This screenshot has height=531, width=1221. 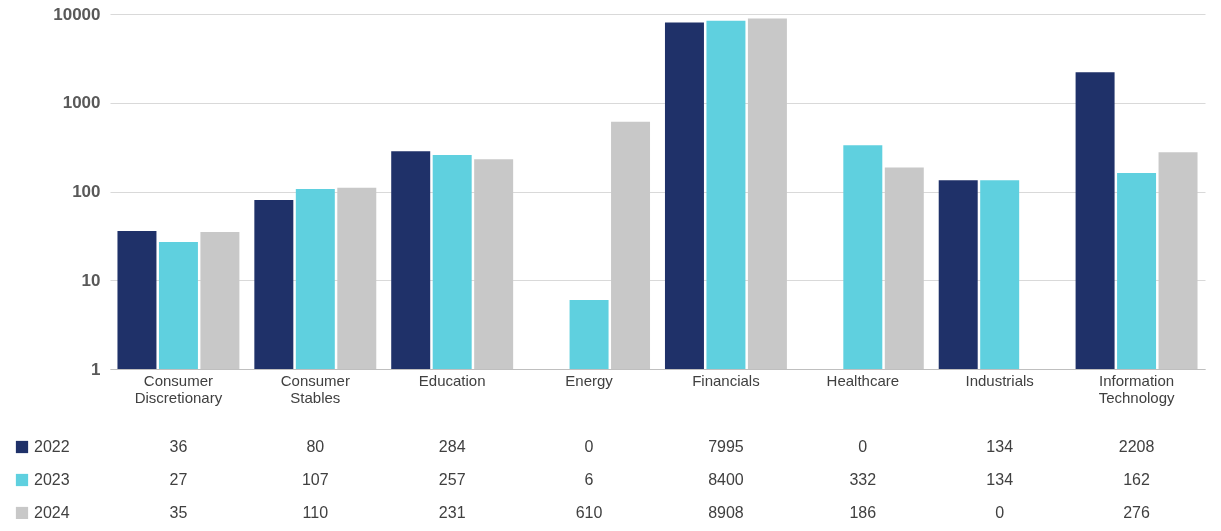 What do you see at coordinates (726, 479) in the screenshot?
I see `data-label: 8400` at bounding box center [726, 479].